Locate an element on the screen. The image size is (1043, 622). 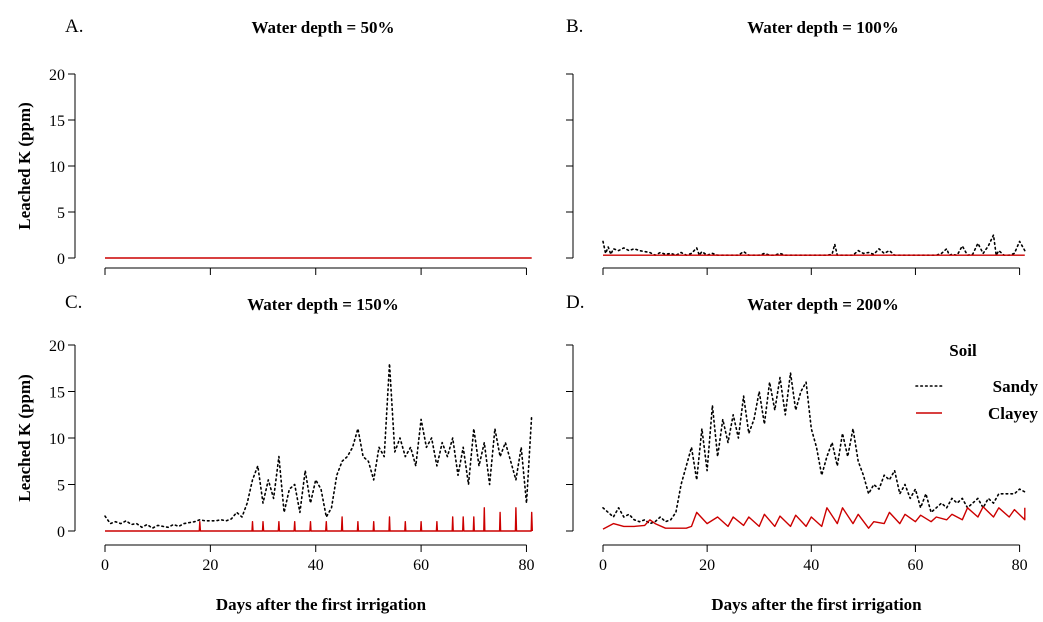
panel-label: A. is located at coordinates (74, 26).